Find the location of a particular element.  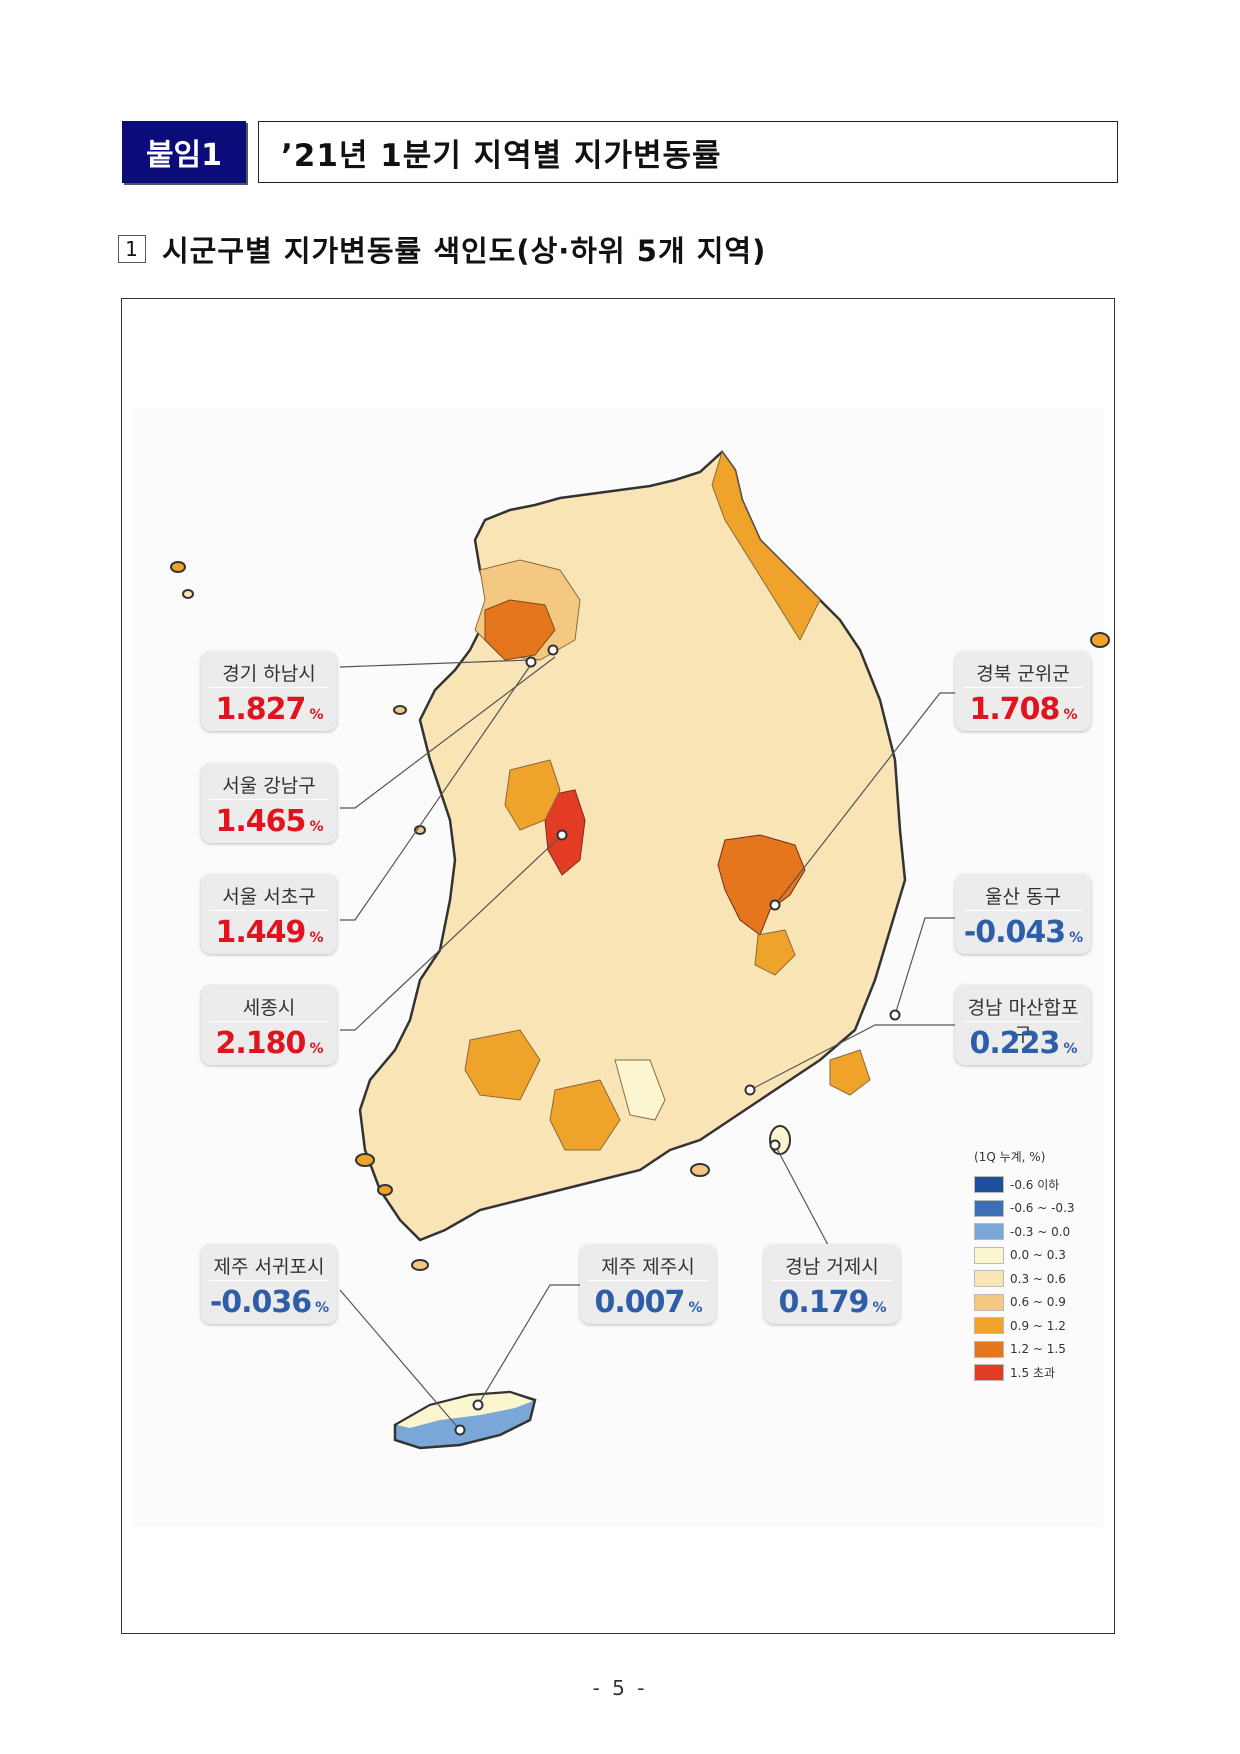

jeju-north is located at coordinates (465, 1410).